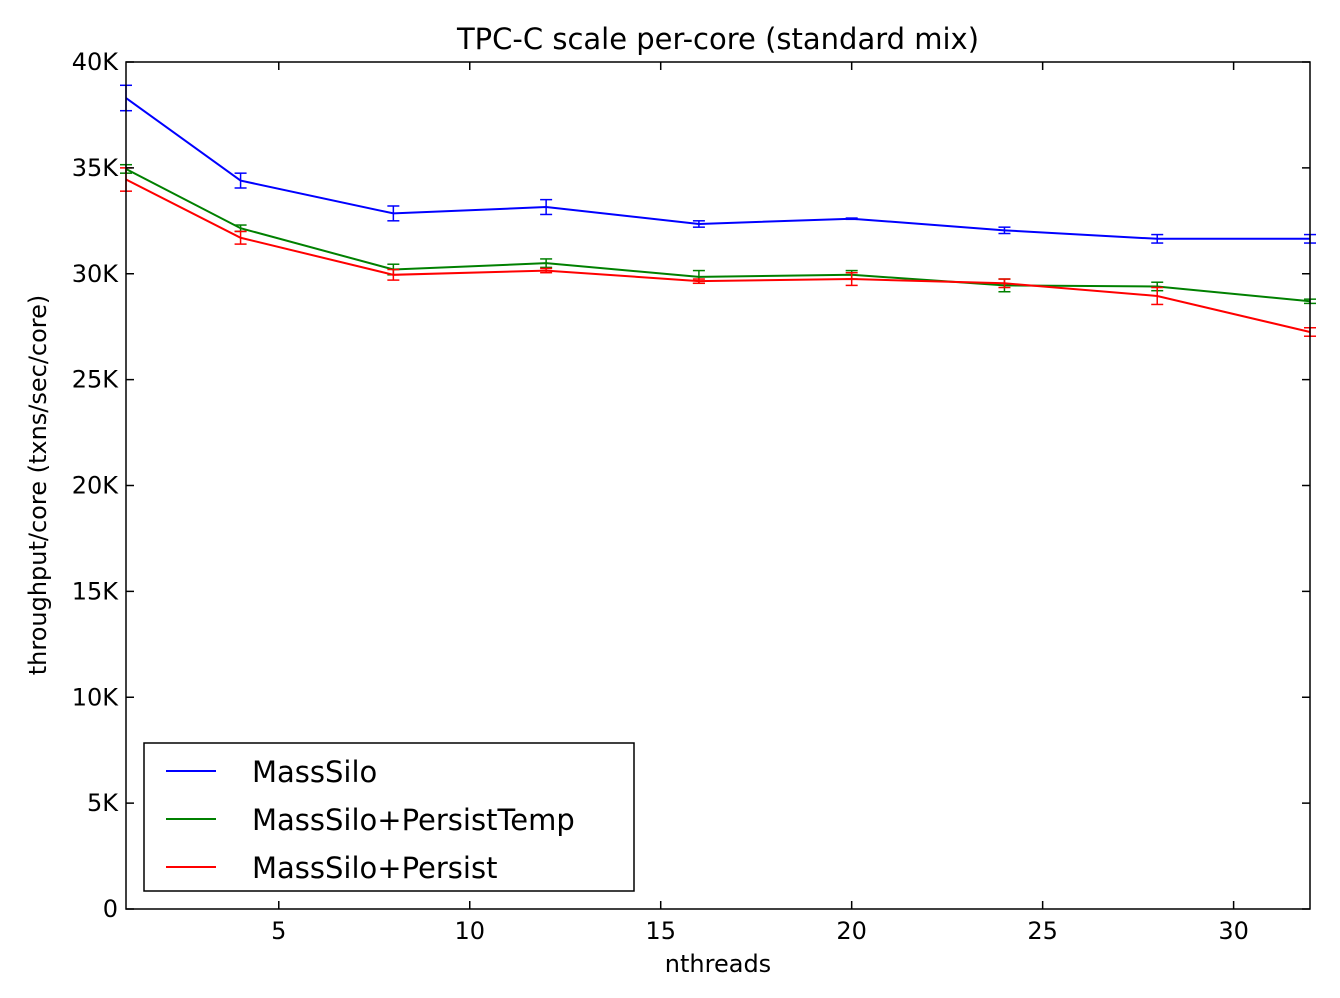  What do you see at coordinates (103, 803) in the screenshot?
I see `y-tick-label: 5K` at bounding box center [103, 803].